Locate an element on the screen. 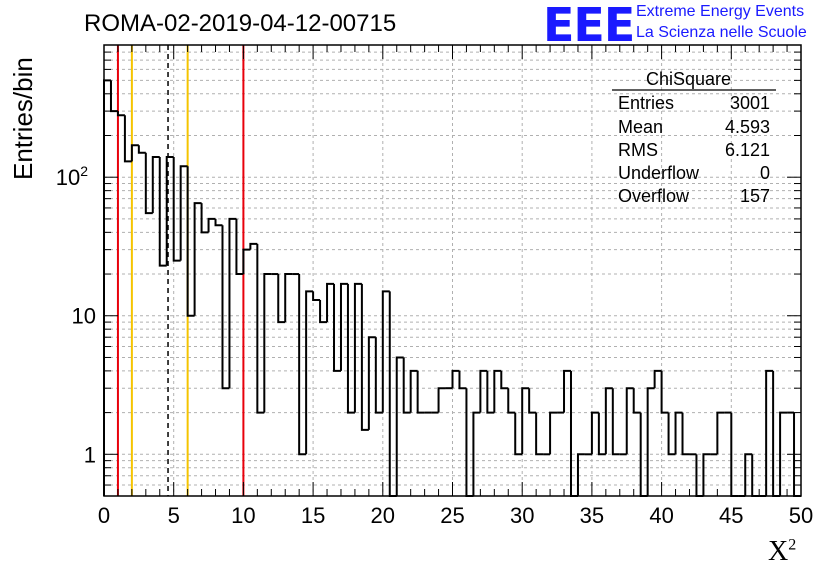  chart-title: ROMA-02-2019-04-12-00715 is located at coordinates (240, 23).